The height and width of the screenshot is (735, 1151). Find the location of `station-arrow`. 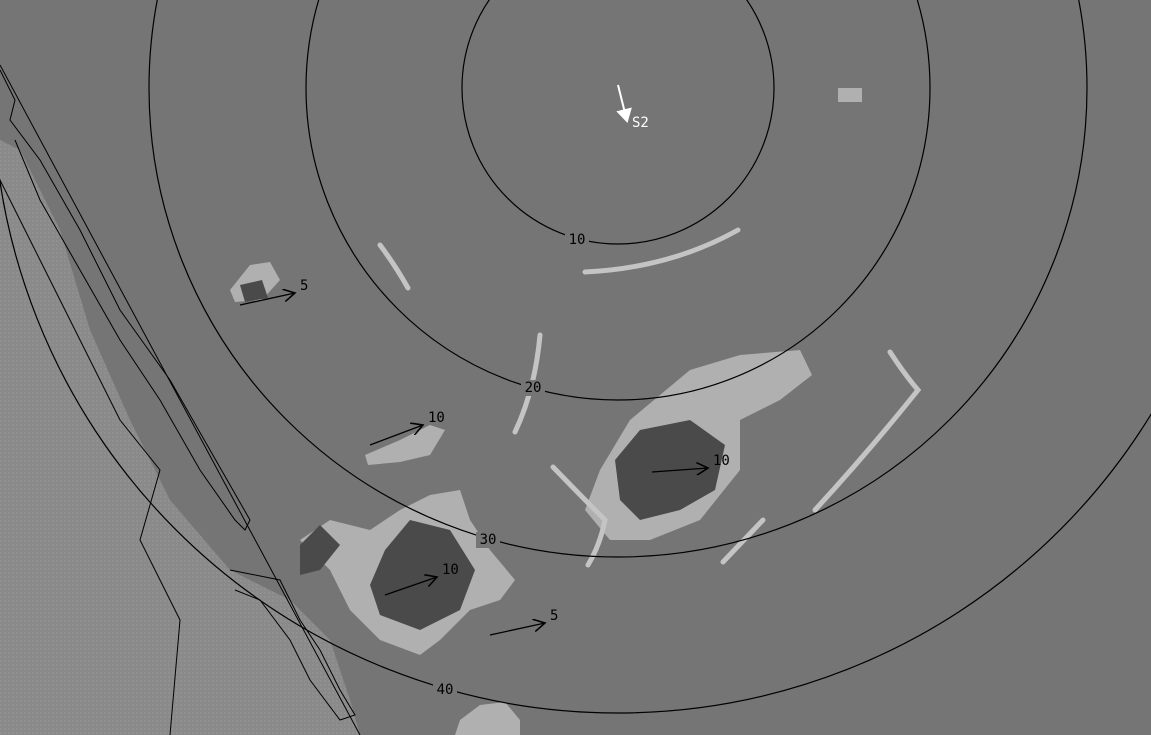

station-arrow is located at coordinates (624, 103).